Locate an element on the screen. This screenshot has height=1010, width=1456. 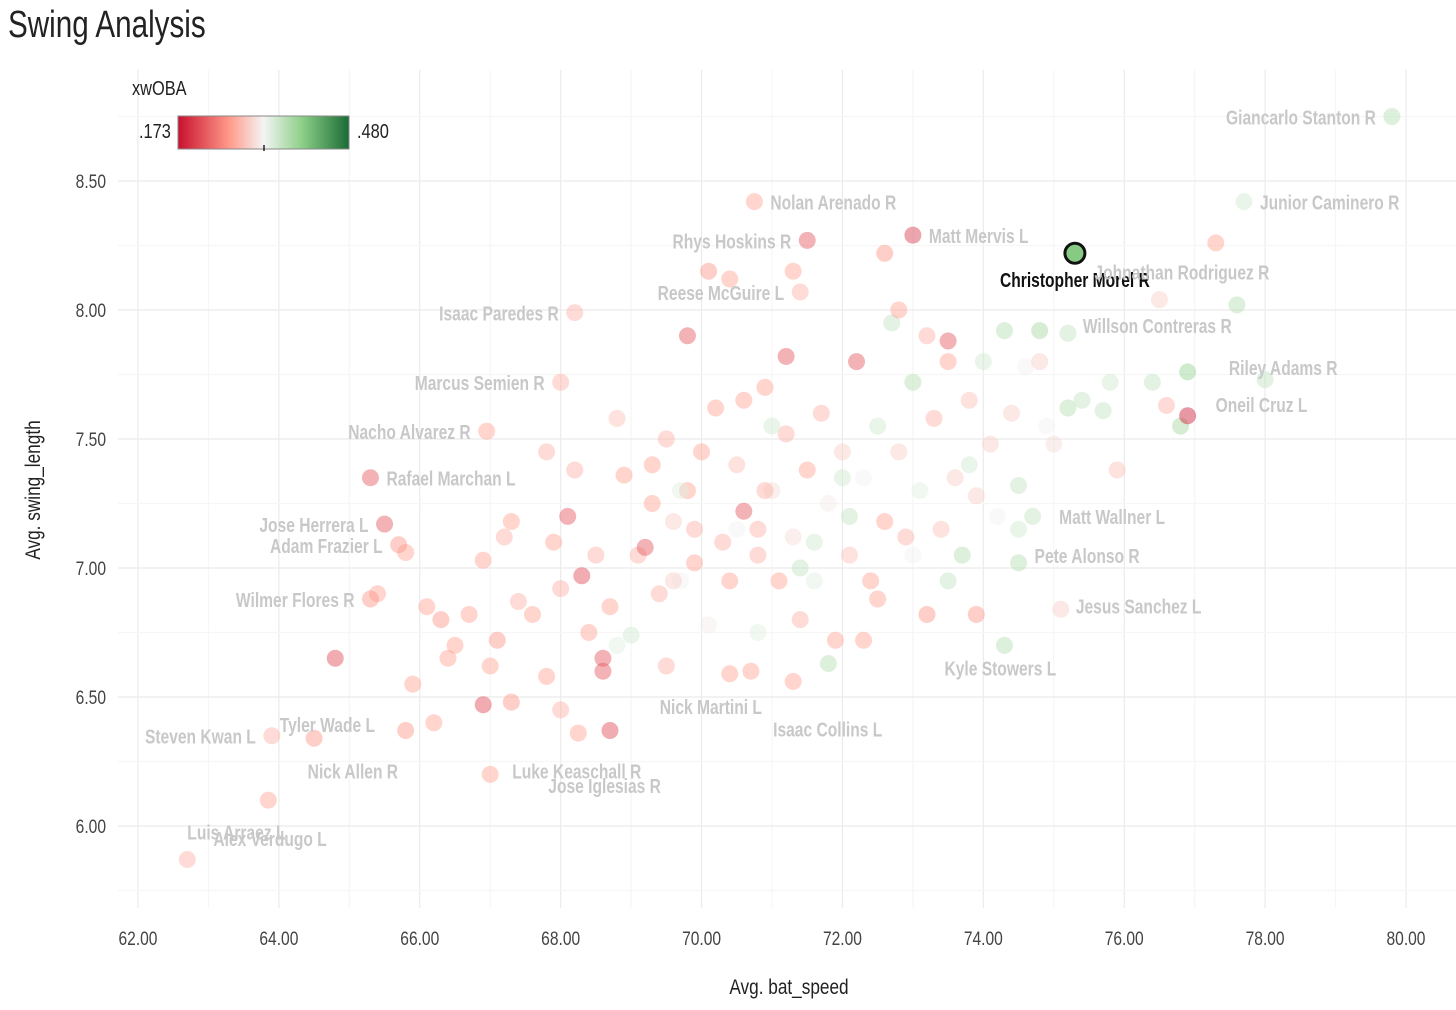
highlighted-point is located at coordinates (1075, 253).